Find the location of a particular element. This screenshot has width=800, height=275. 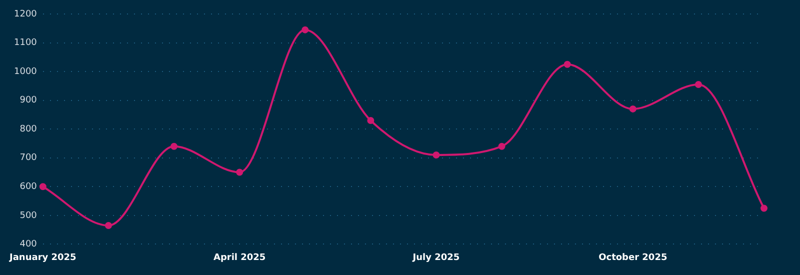

x-tick-label: April 2025 is located at coordinates (239, 257).